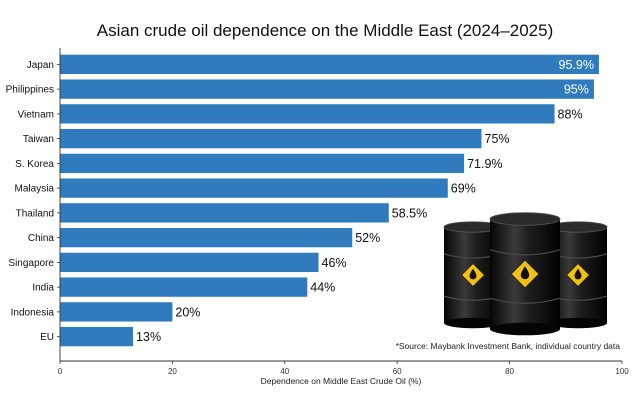 Image resolution: width=640 pixels, height=400 pixels. Describe the element at coordinates (509, 371) in the screenshot. I see `x-tick-label: 80` at that location.